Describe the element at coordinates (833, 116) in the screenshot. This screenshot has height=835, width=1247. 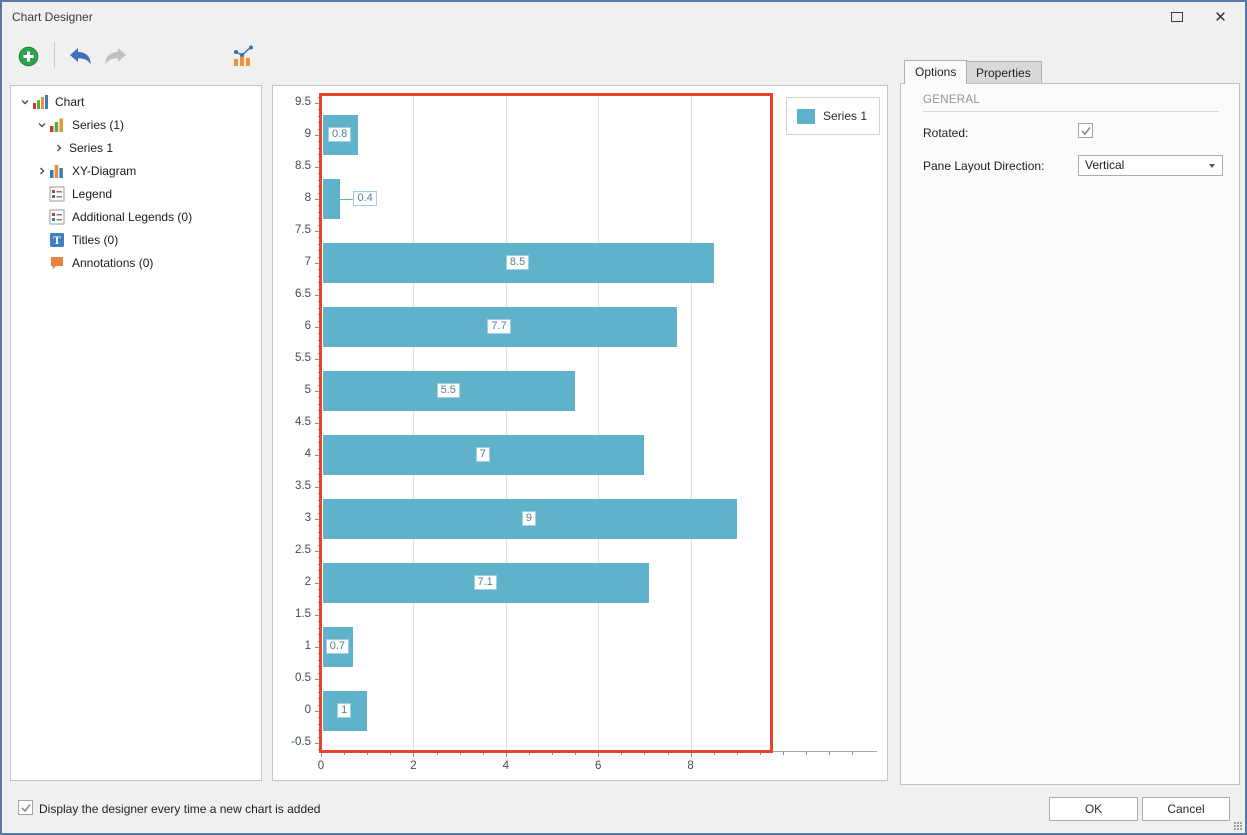
I see `chart-legend: Series 1` at that location.